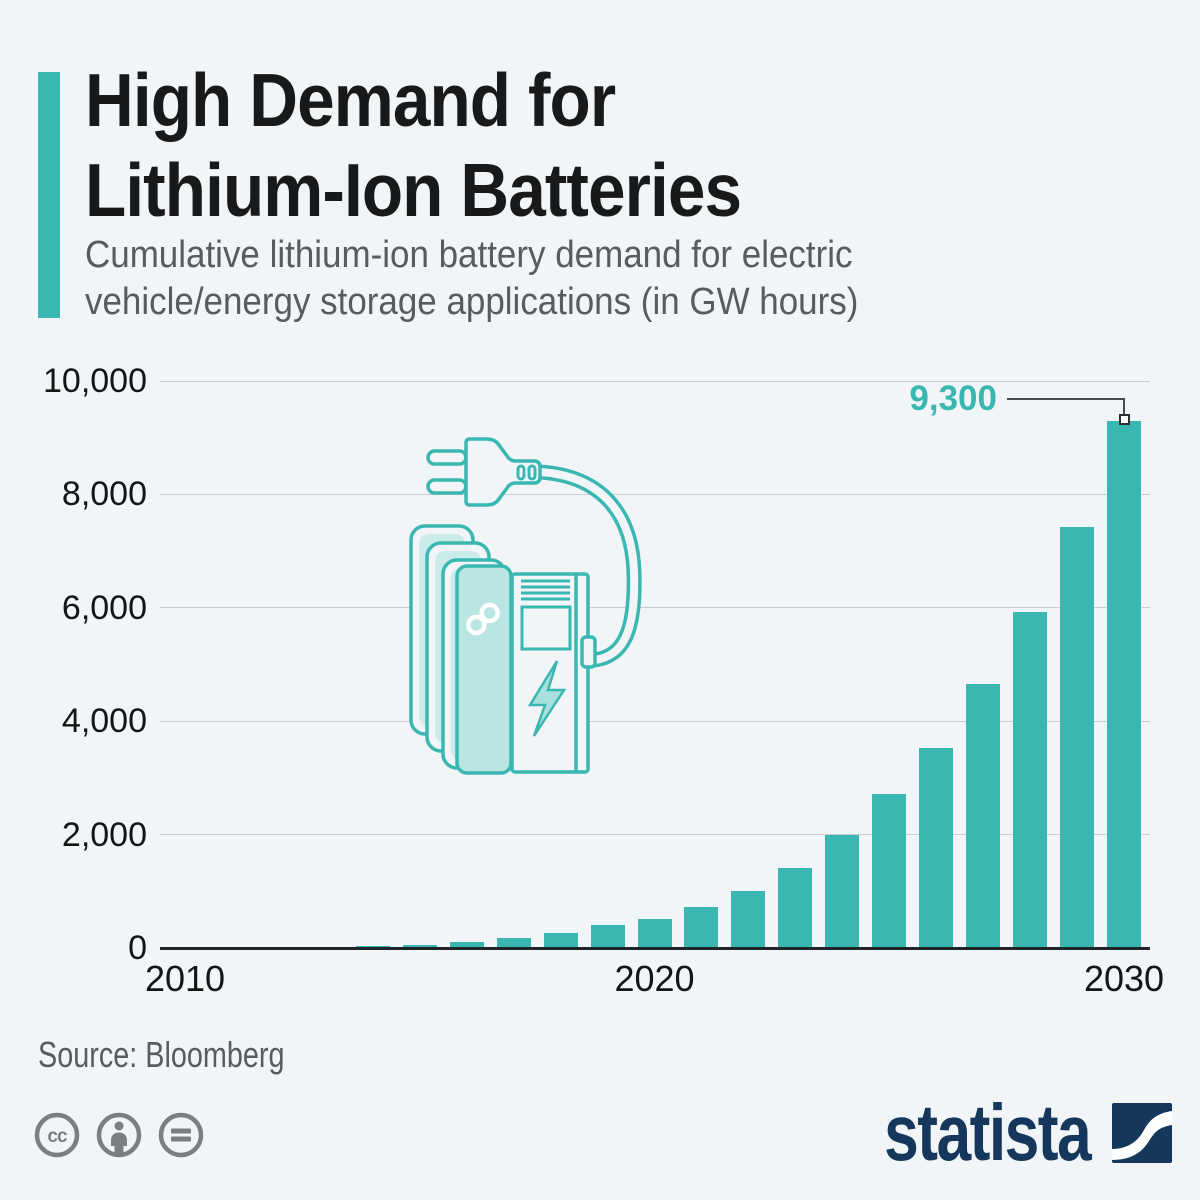  I want to click on y-axis-tick-label: 2,000, so click(104, 834).